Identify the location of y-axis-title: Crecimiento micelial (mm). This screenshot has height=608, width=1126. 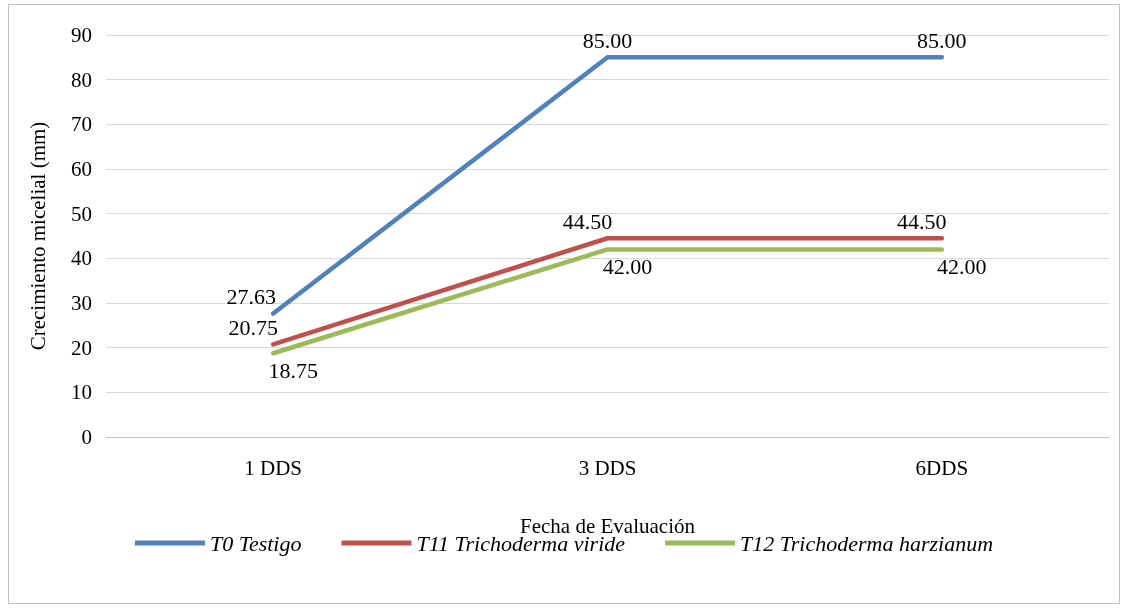
(37, 236).